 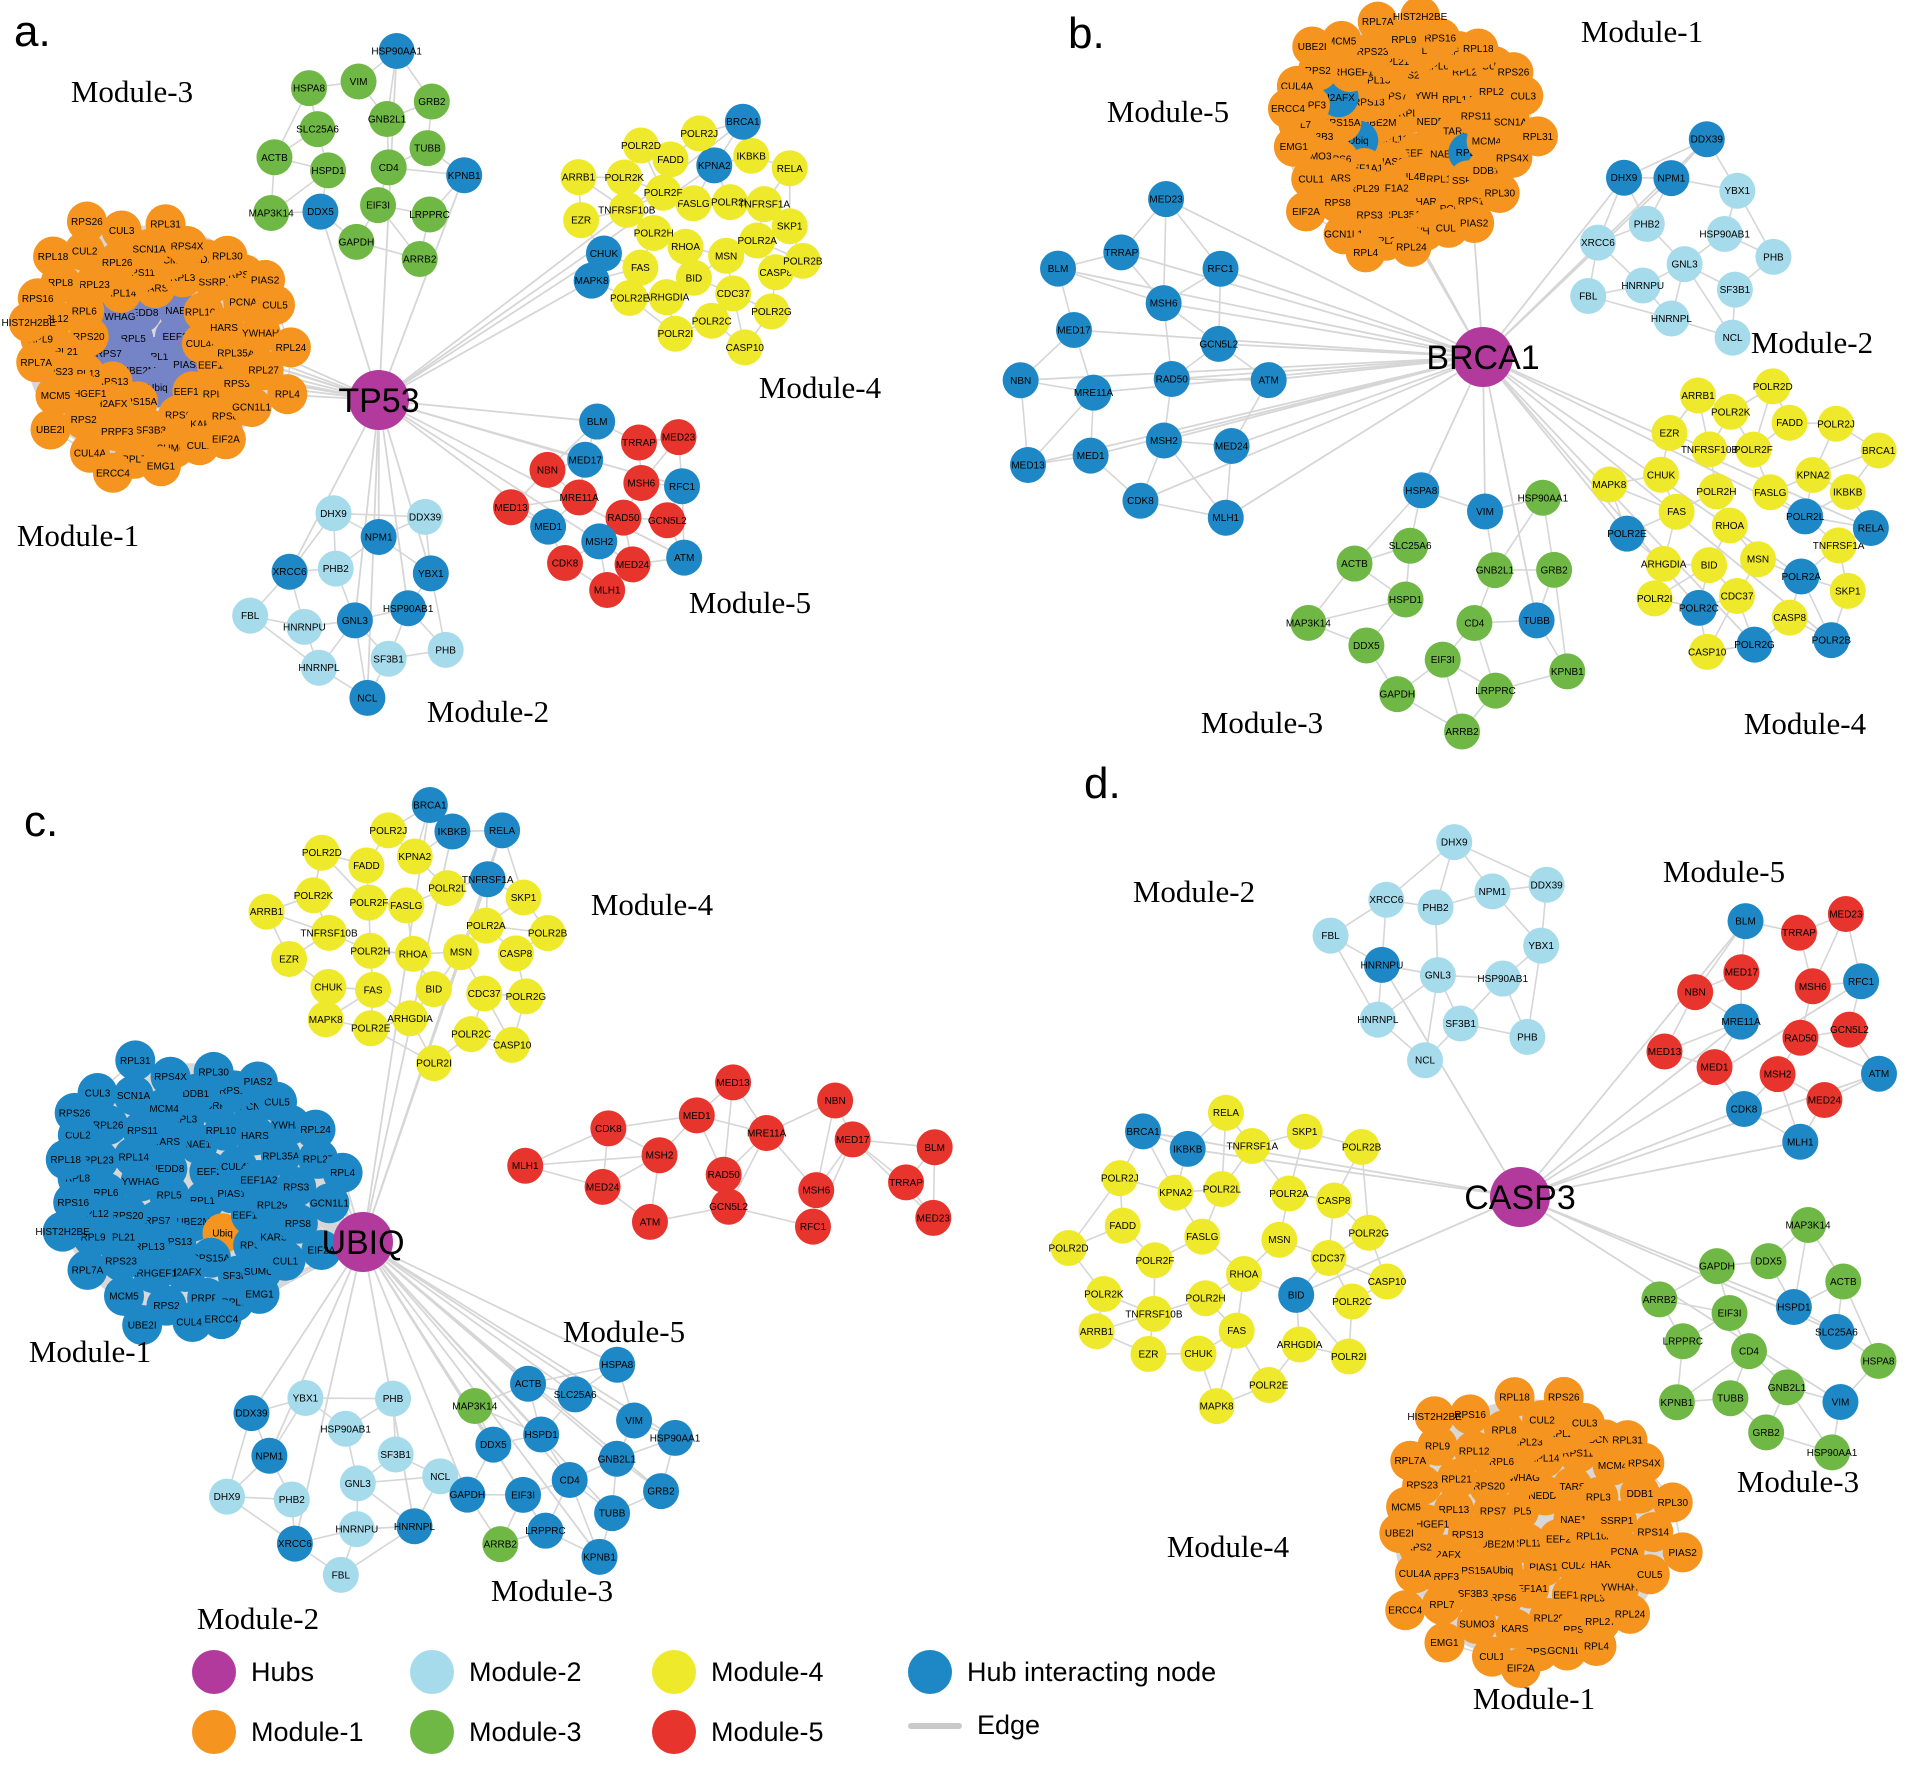 What do you see at coordinates (1530, 1589) in the screenshot?
I see `node-label: EEF1A1` at bounding box center [1530, 1589].